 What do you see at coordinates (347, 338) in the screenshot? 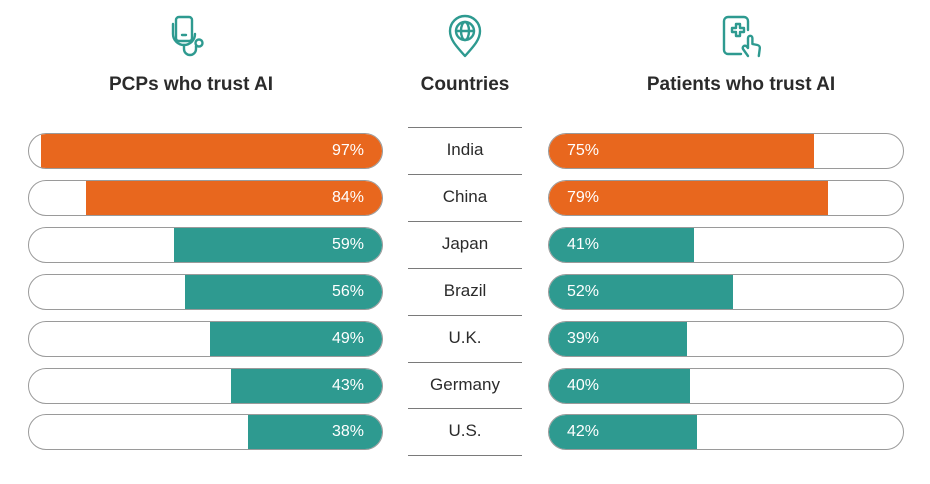
I see `pcp-value-label-4: 49%` at bounding box center [347, 338].